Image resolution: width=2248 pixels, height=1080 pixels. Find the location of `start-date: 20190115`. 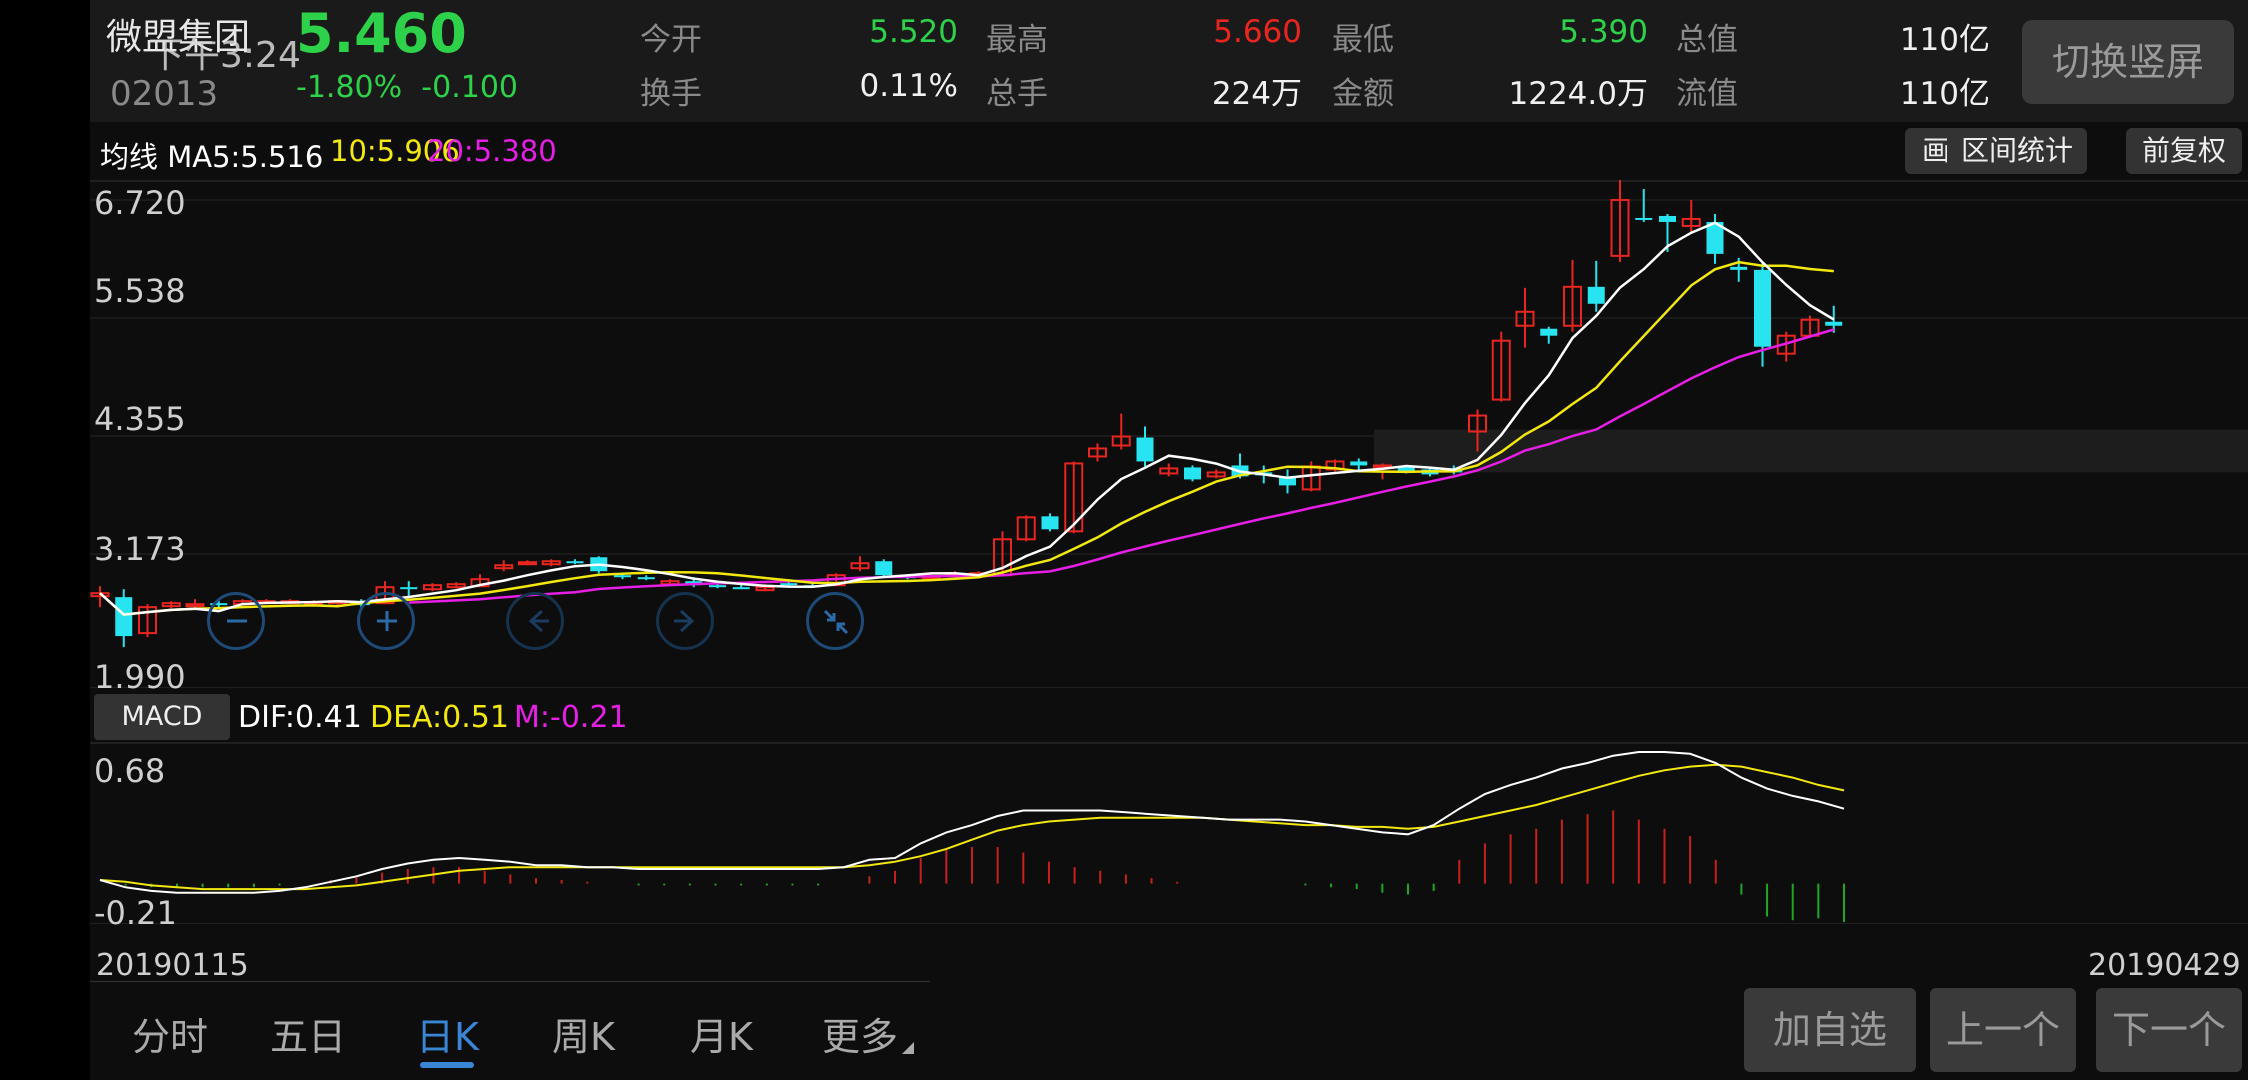

start-date: 20190115 is located at coordinates (172, 965).